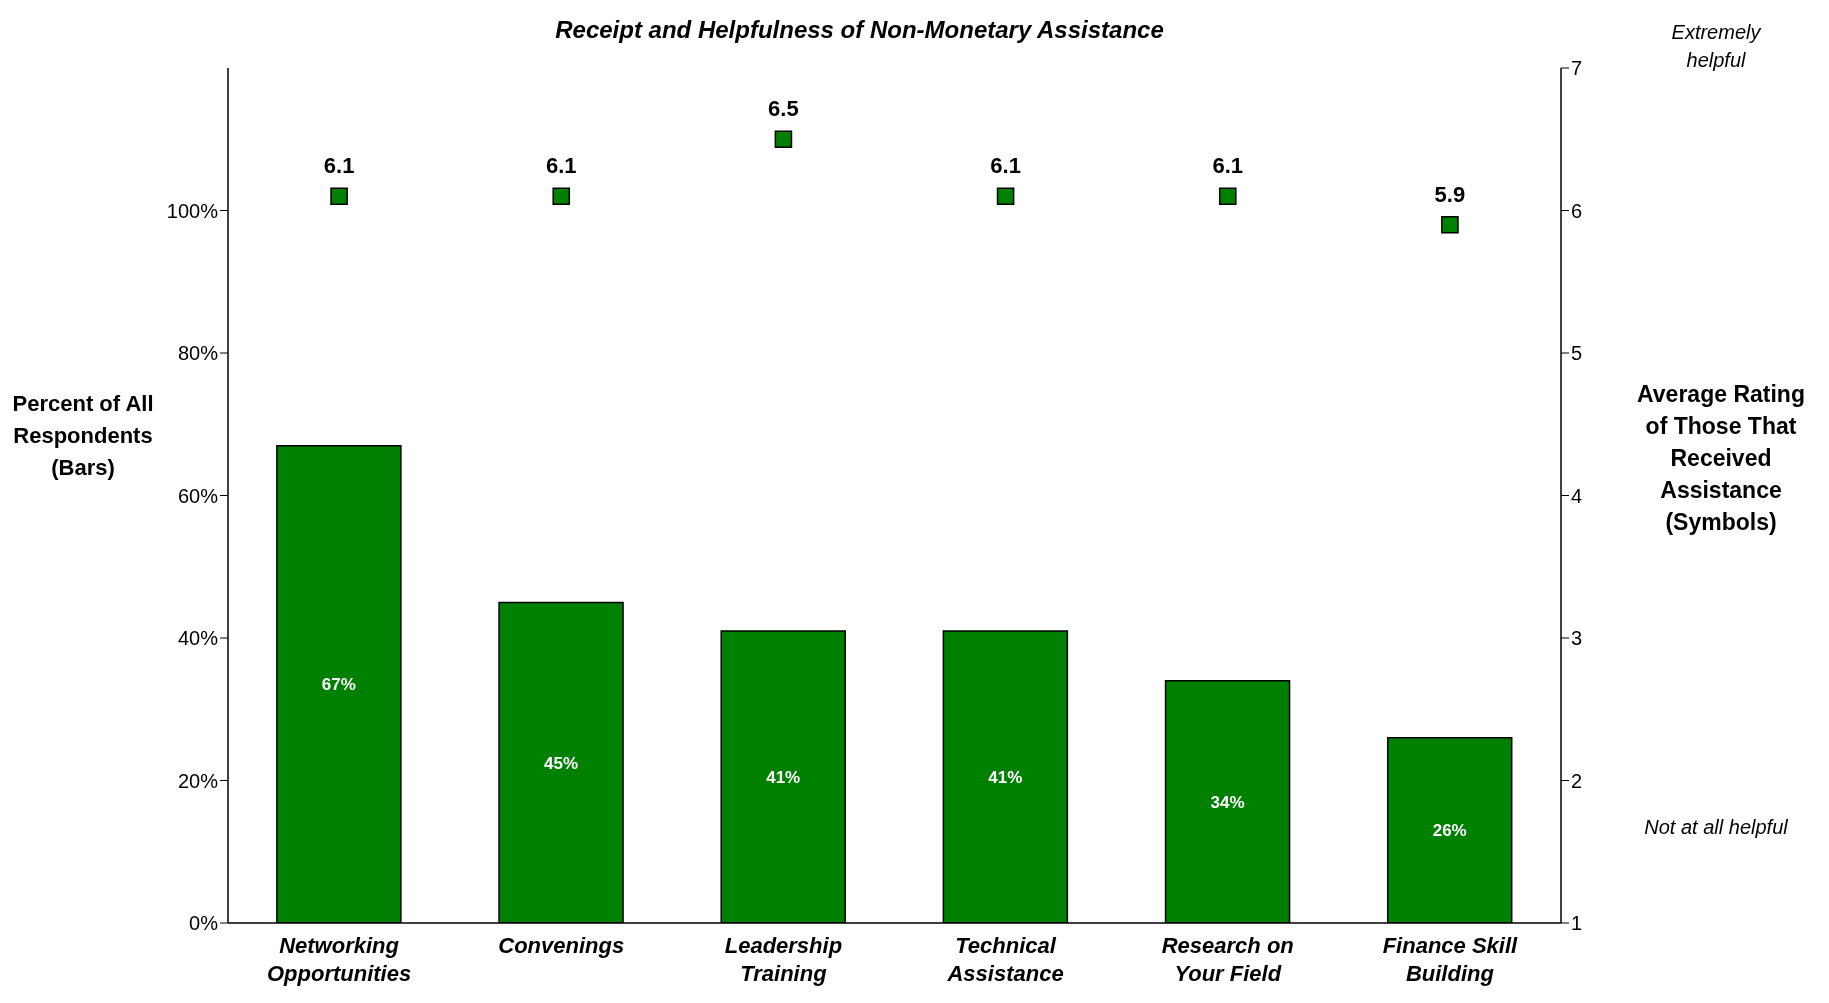  What do you see at coordinates (1577, 638) in the screenshot?
I see `y2-tick-label: 3` at bounding box center [1577, 638].